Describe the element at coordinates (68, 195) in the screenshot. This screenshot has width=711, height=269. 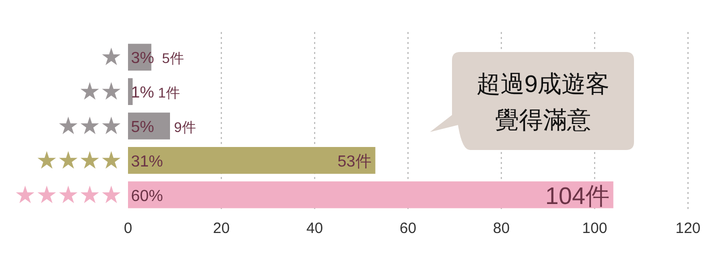
I see `y-tick-label: ★★★★★` at that location.